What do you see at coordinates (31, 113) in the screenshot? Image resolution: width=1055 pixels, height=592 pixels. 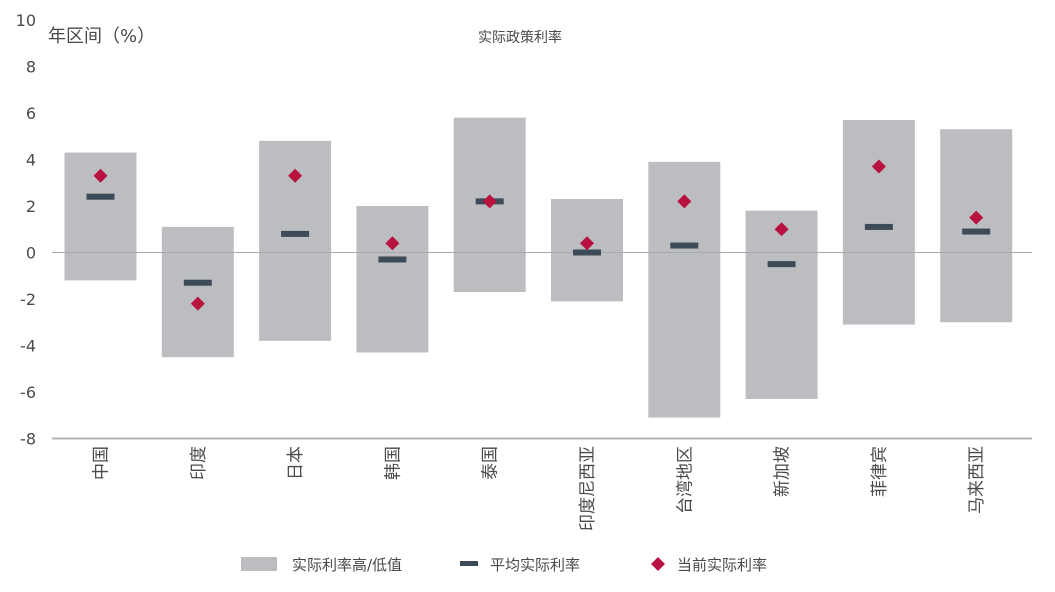 I see `y-tick-label: 6` at bounding box center [31, 113].